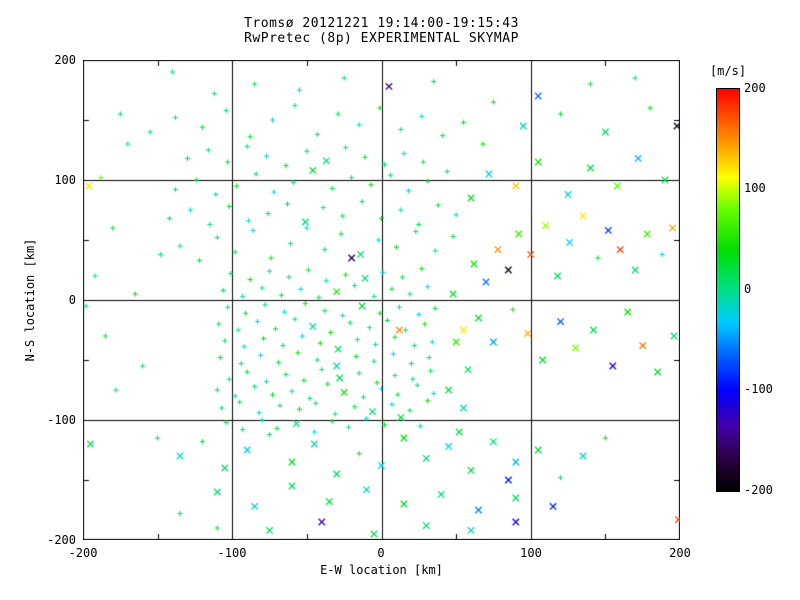 The height and width of the screenshot is (600, 800). I want to click on y-tick-label: -100, so click(61, 420).